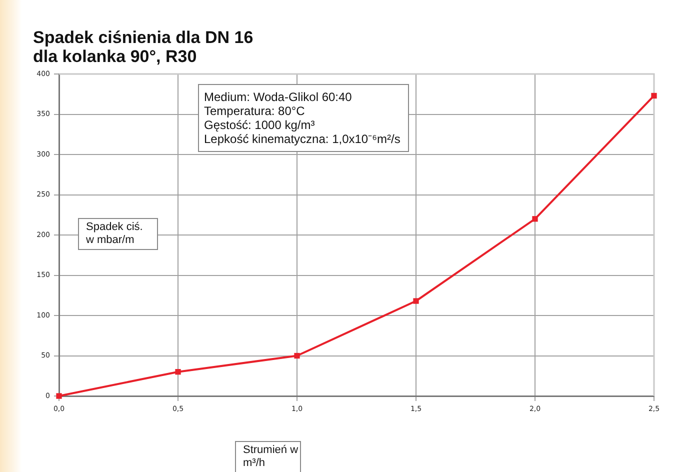  Describe the element at coordinates (302, 139) in the screenshot. I see `annotation: Lepkość kinematyczna: 1,0x10⁻⁶m²/s` at that location.